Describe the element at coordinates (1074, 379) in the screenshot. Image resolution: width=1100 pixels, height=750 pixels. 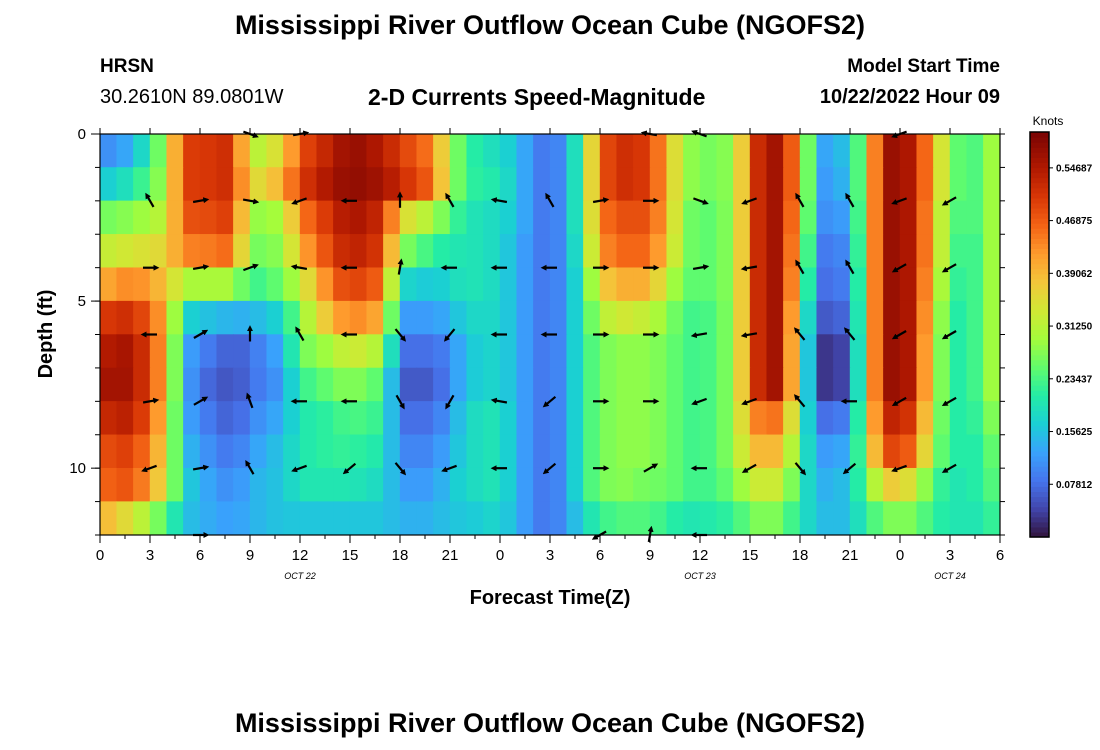
I see `colorbar-tick-label: 0.23437` at that location.